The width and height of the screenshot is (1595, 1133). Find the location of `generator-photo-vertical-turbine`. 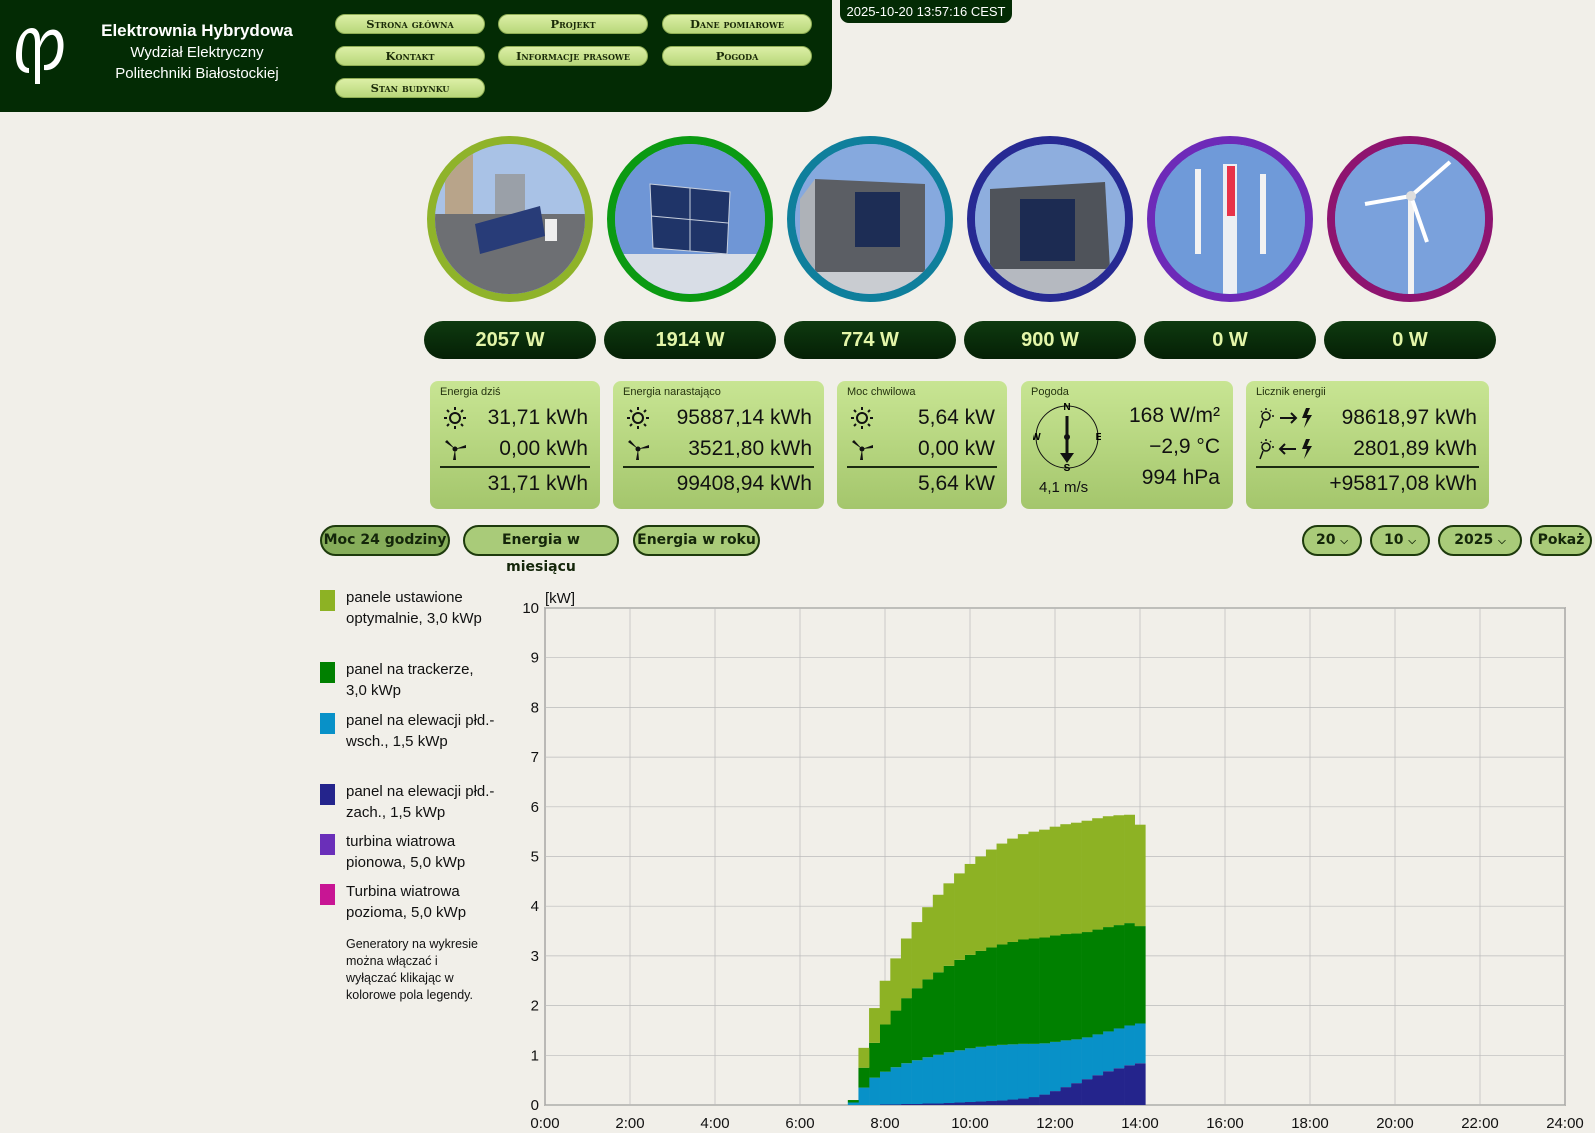

generator-photo-vertical-turbine is located at coordinates (1230, 219).